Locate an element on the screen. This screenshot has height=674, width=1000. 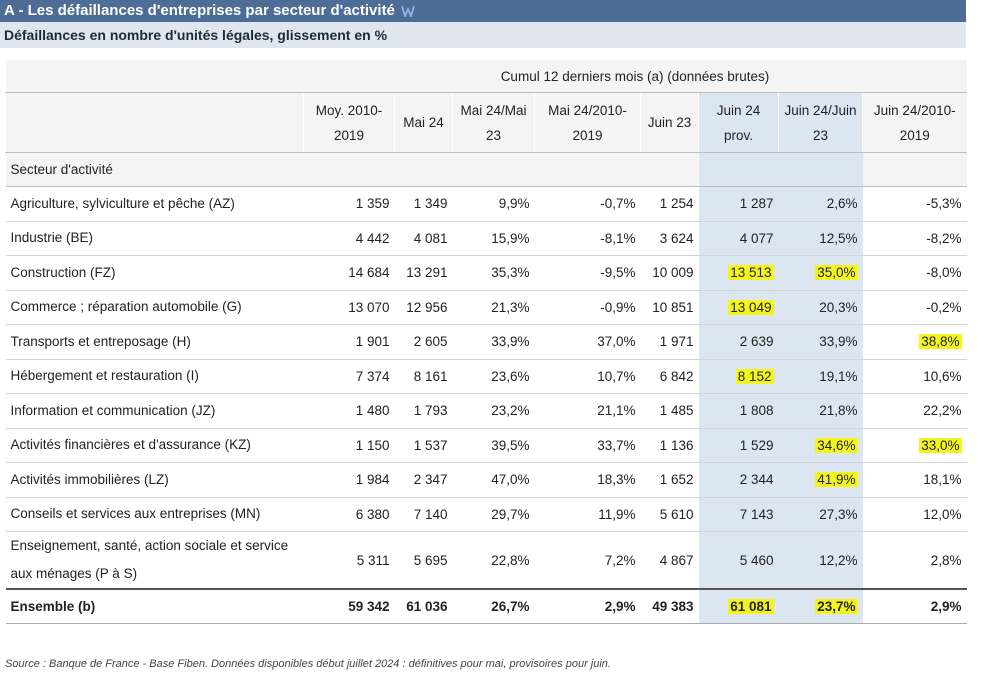
highlighted-value: 8 152 is located at coordinates (754, 376).